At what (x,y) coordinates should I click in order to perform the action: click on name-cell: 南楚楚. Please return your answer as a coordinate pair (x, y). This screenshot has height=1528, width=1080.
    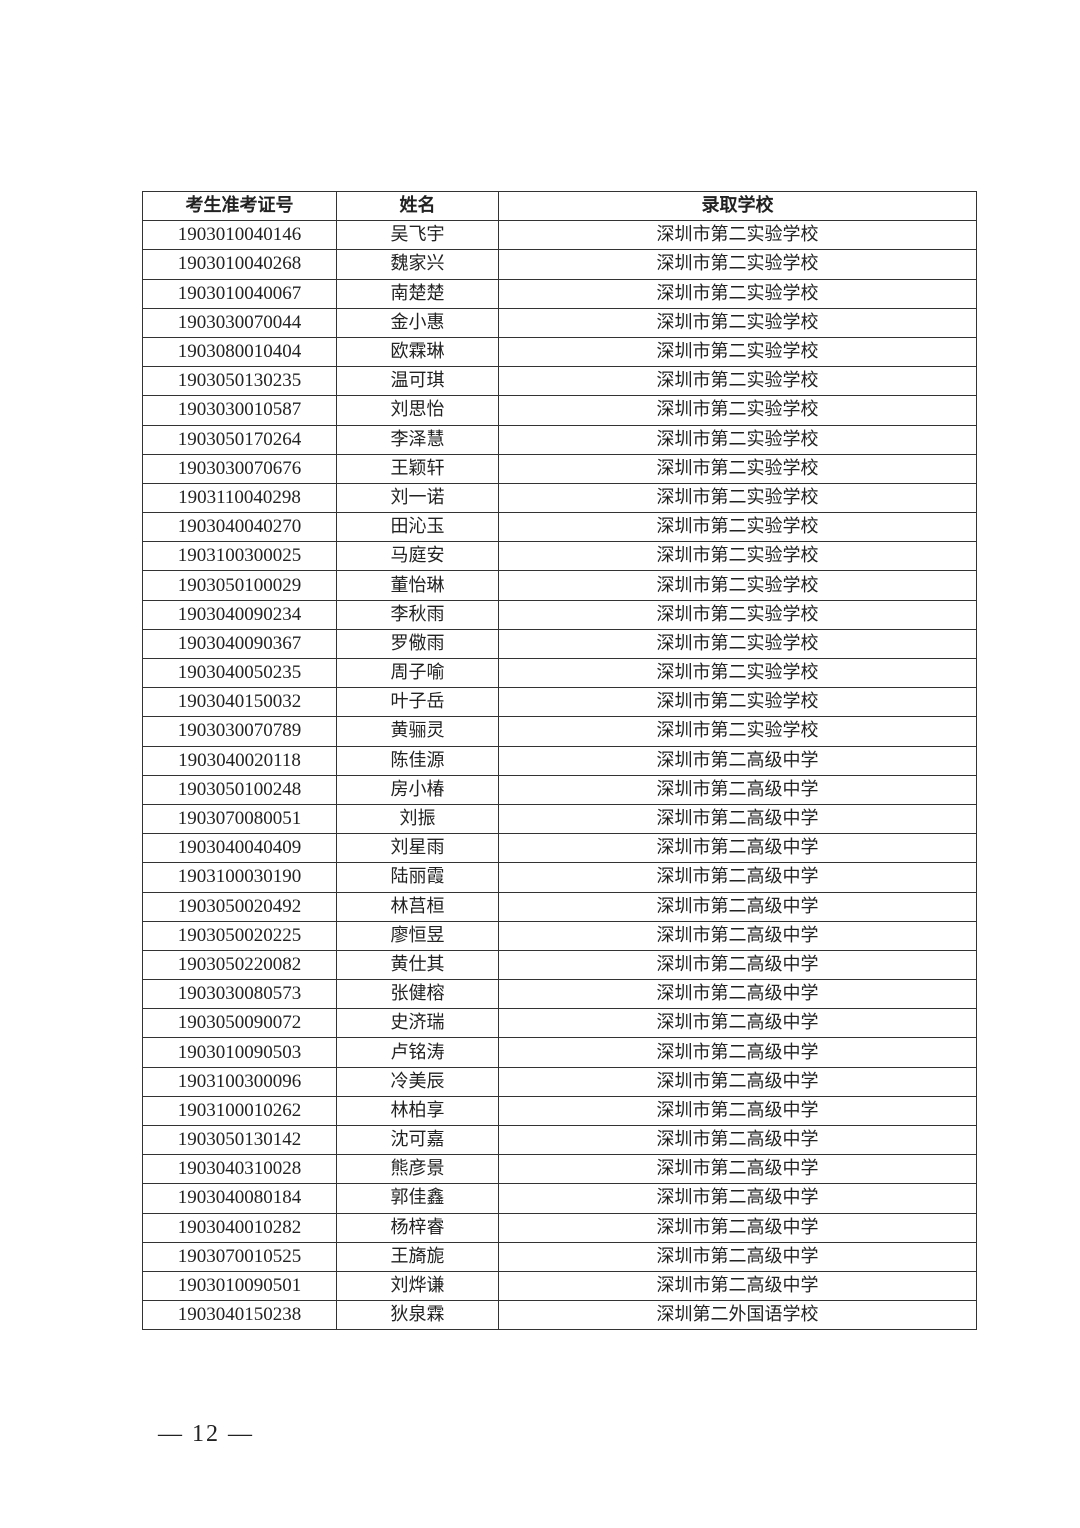
    Looking at the image, I should click on (417, 293).